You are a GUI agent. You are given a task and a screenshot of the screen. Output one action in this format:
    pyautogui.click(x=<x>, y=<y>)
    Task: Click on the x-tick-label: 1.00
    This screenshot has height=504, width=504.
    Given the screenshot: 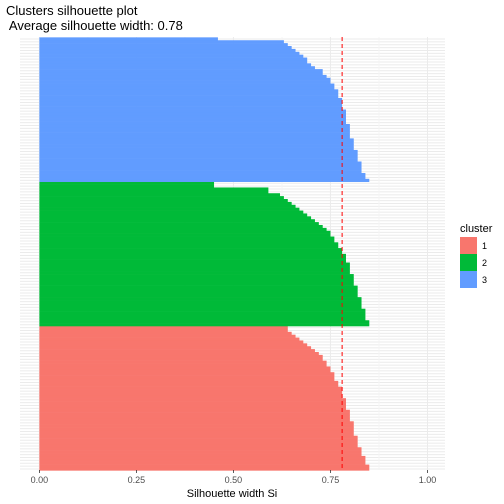 What is the action you would take?
    pyautogui.click(x=428, y=480)
    